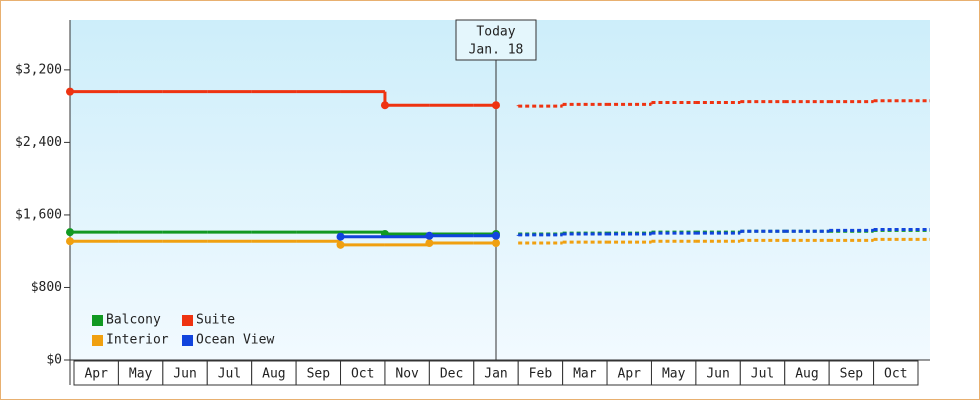 Image resolution: width=980 pixels, height=404 pixels. What do you see at coordinates (235, 340) in the screenshot?
I see `legend-label: Ocean View` at bounding box center [235, 340].